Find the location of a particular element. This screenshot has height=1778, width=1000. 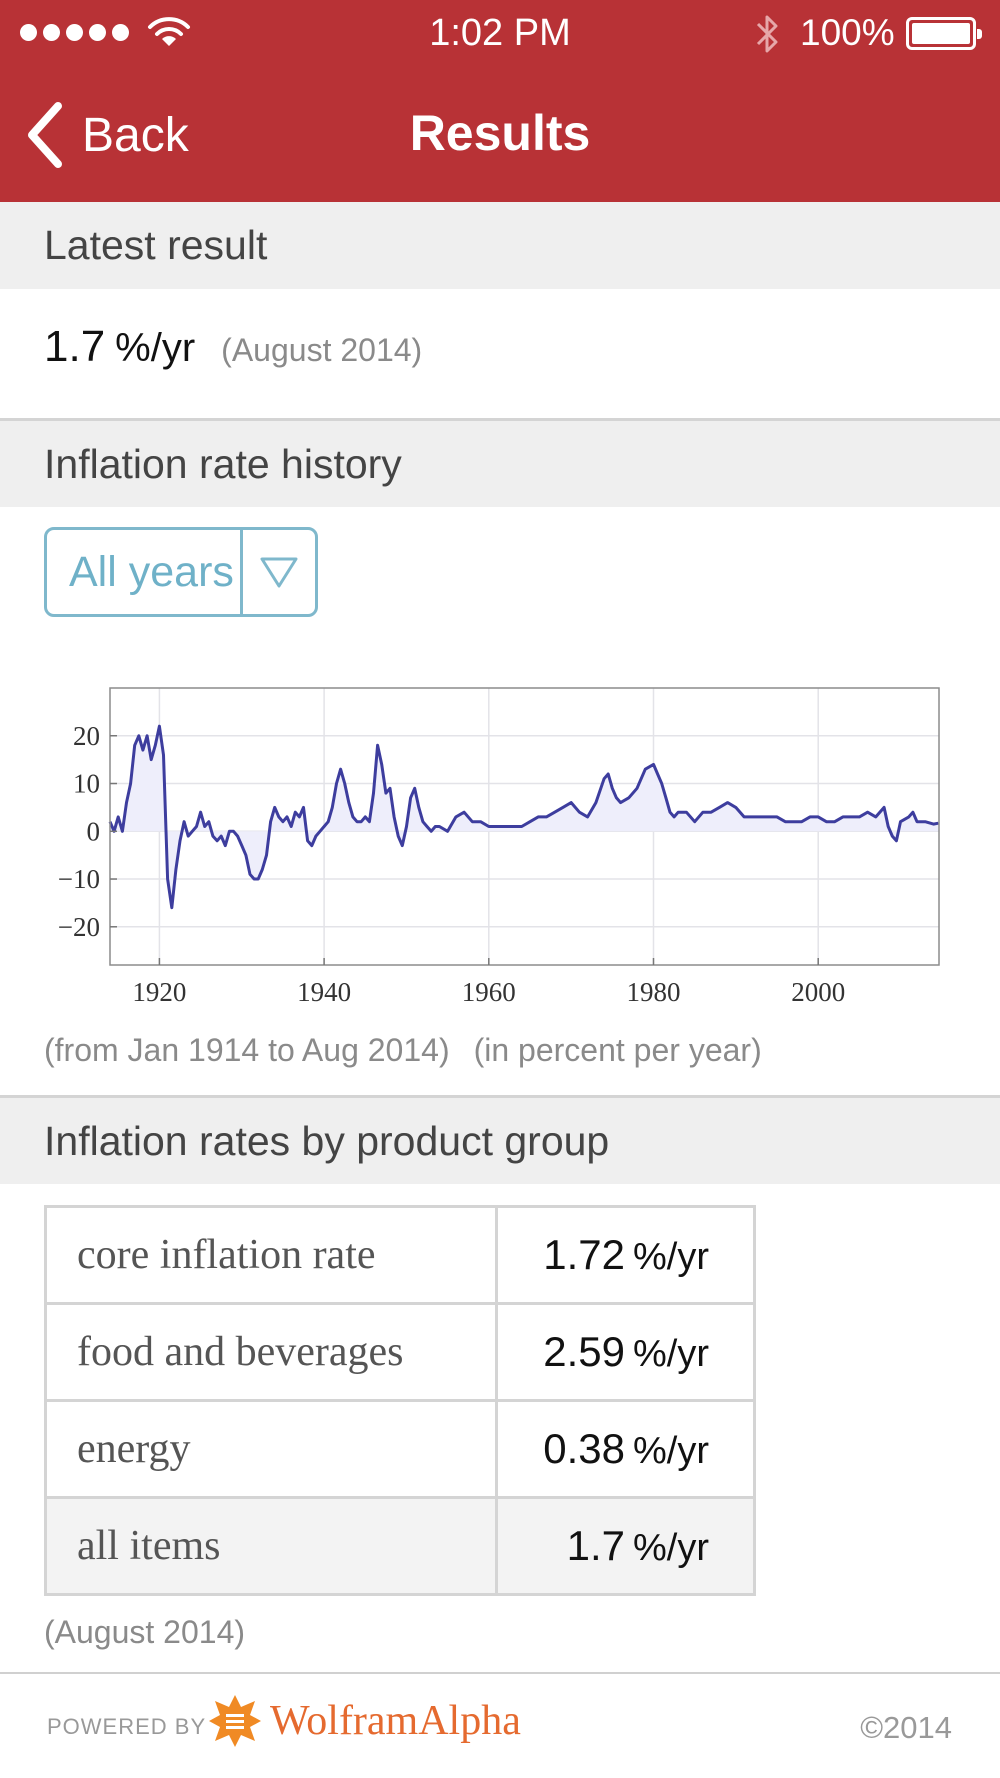

back-button: Back is located at coordinates (106, 135).